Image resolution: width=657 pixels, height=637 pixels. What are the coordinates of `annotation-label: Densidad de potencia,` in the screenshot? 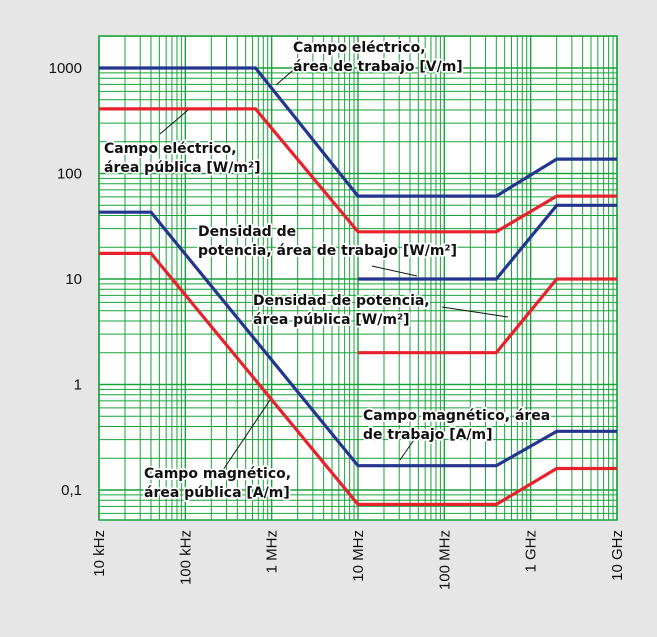 It's located at (341, 301).